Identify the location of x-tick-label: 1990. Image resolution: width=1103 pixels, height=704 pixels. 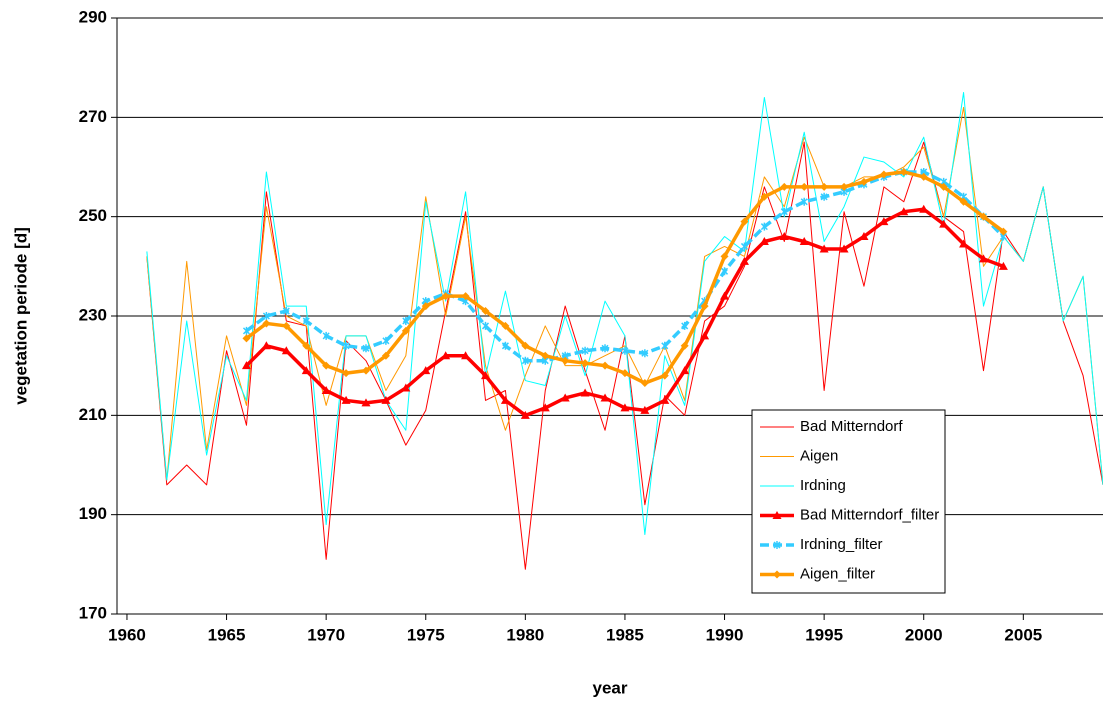
(725, 634).